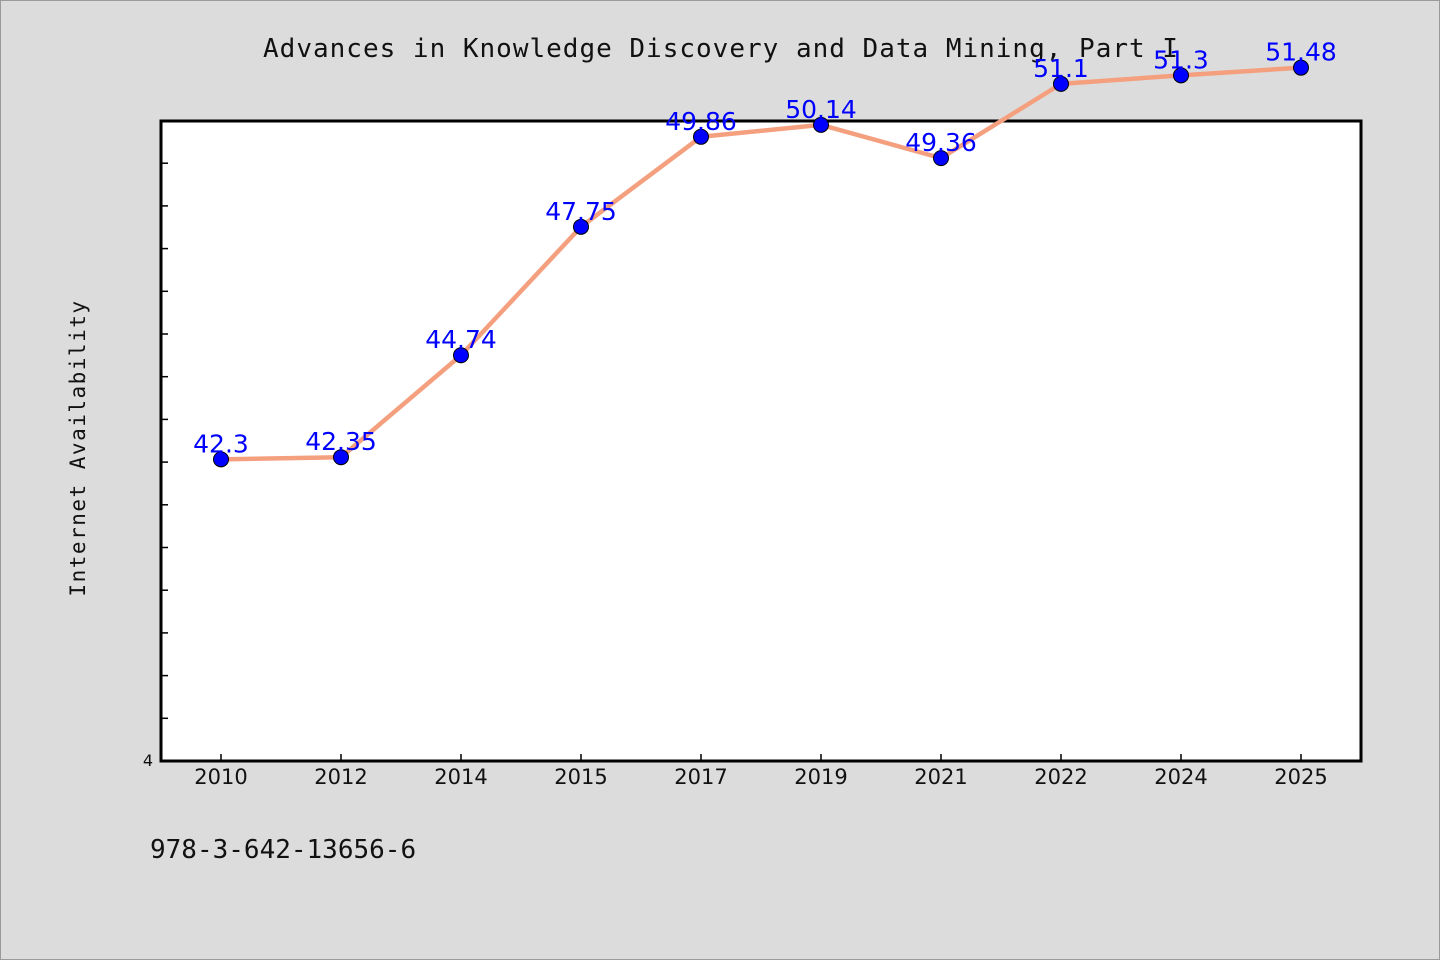  What do you see at coordinates (581, 211) in the screenshot?
I see `data-label: 47.75` at bounding box center [581, 211].